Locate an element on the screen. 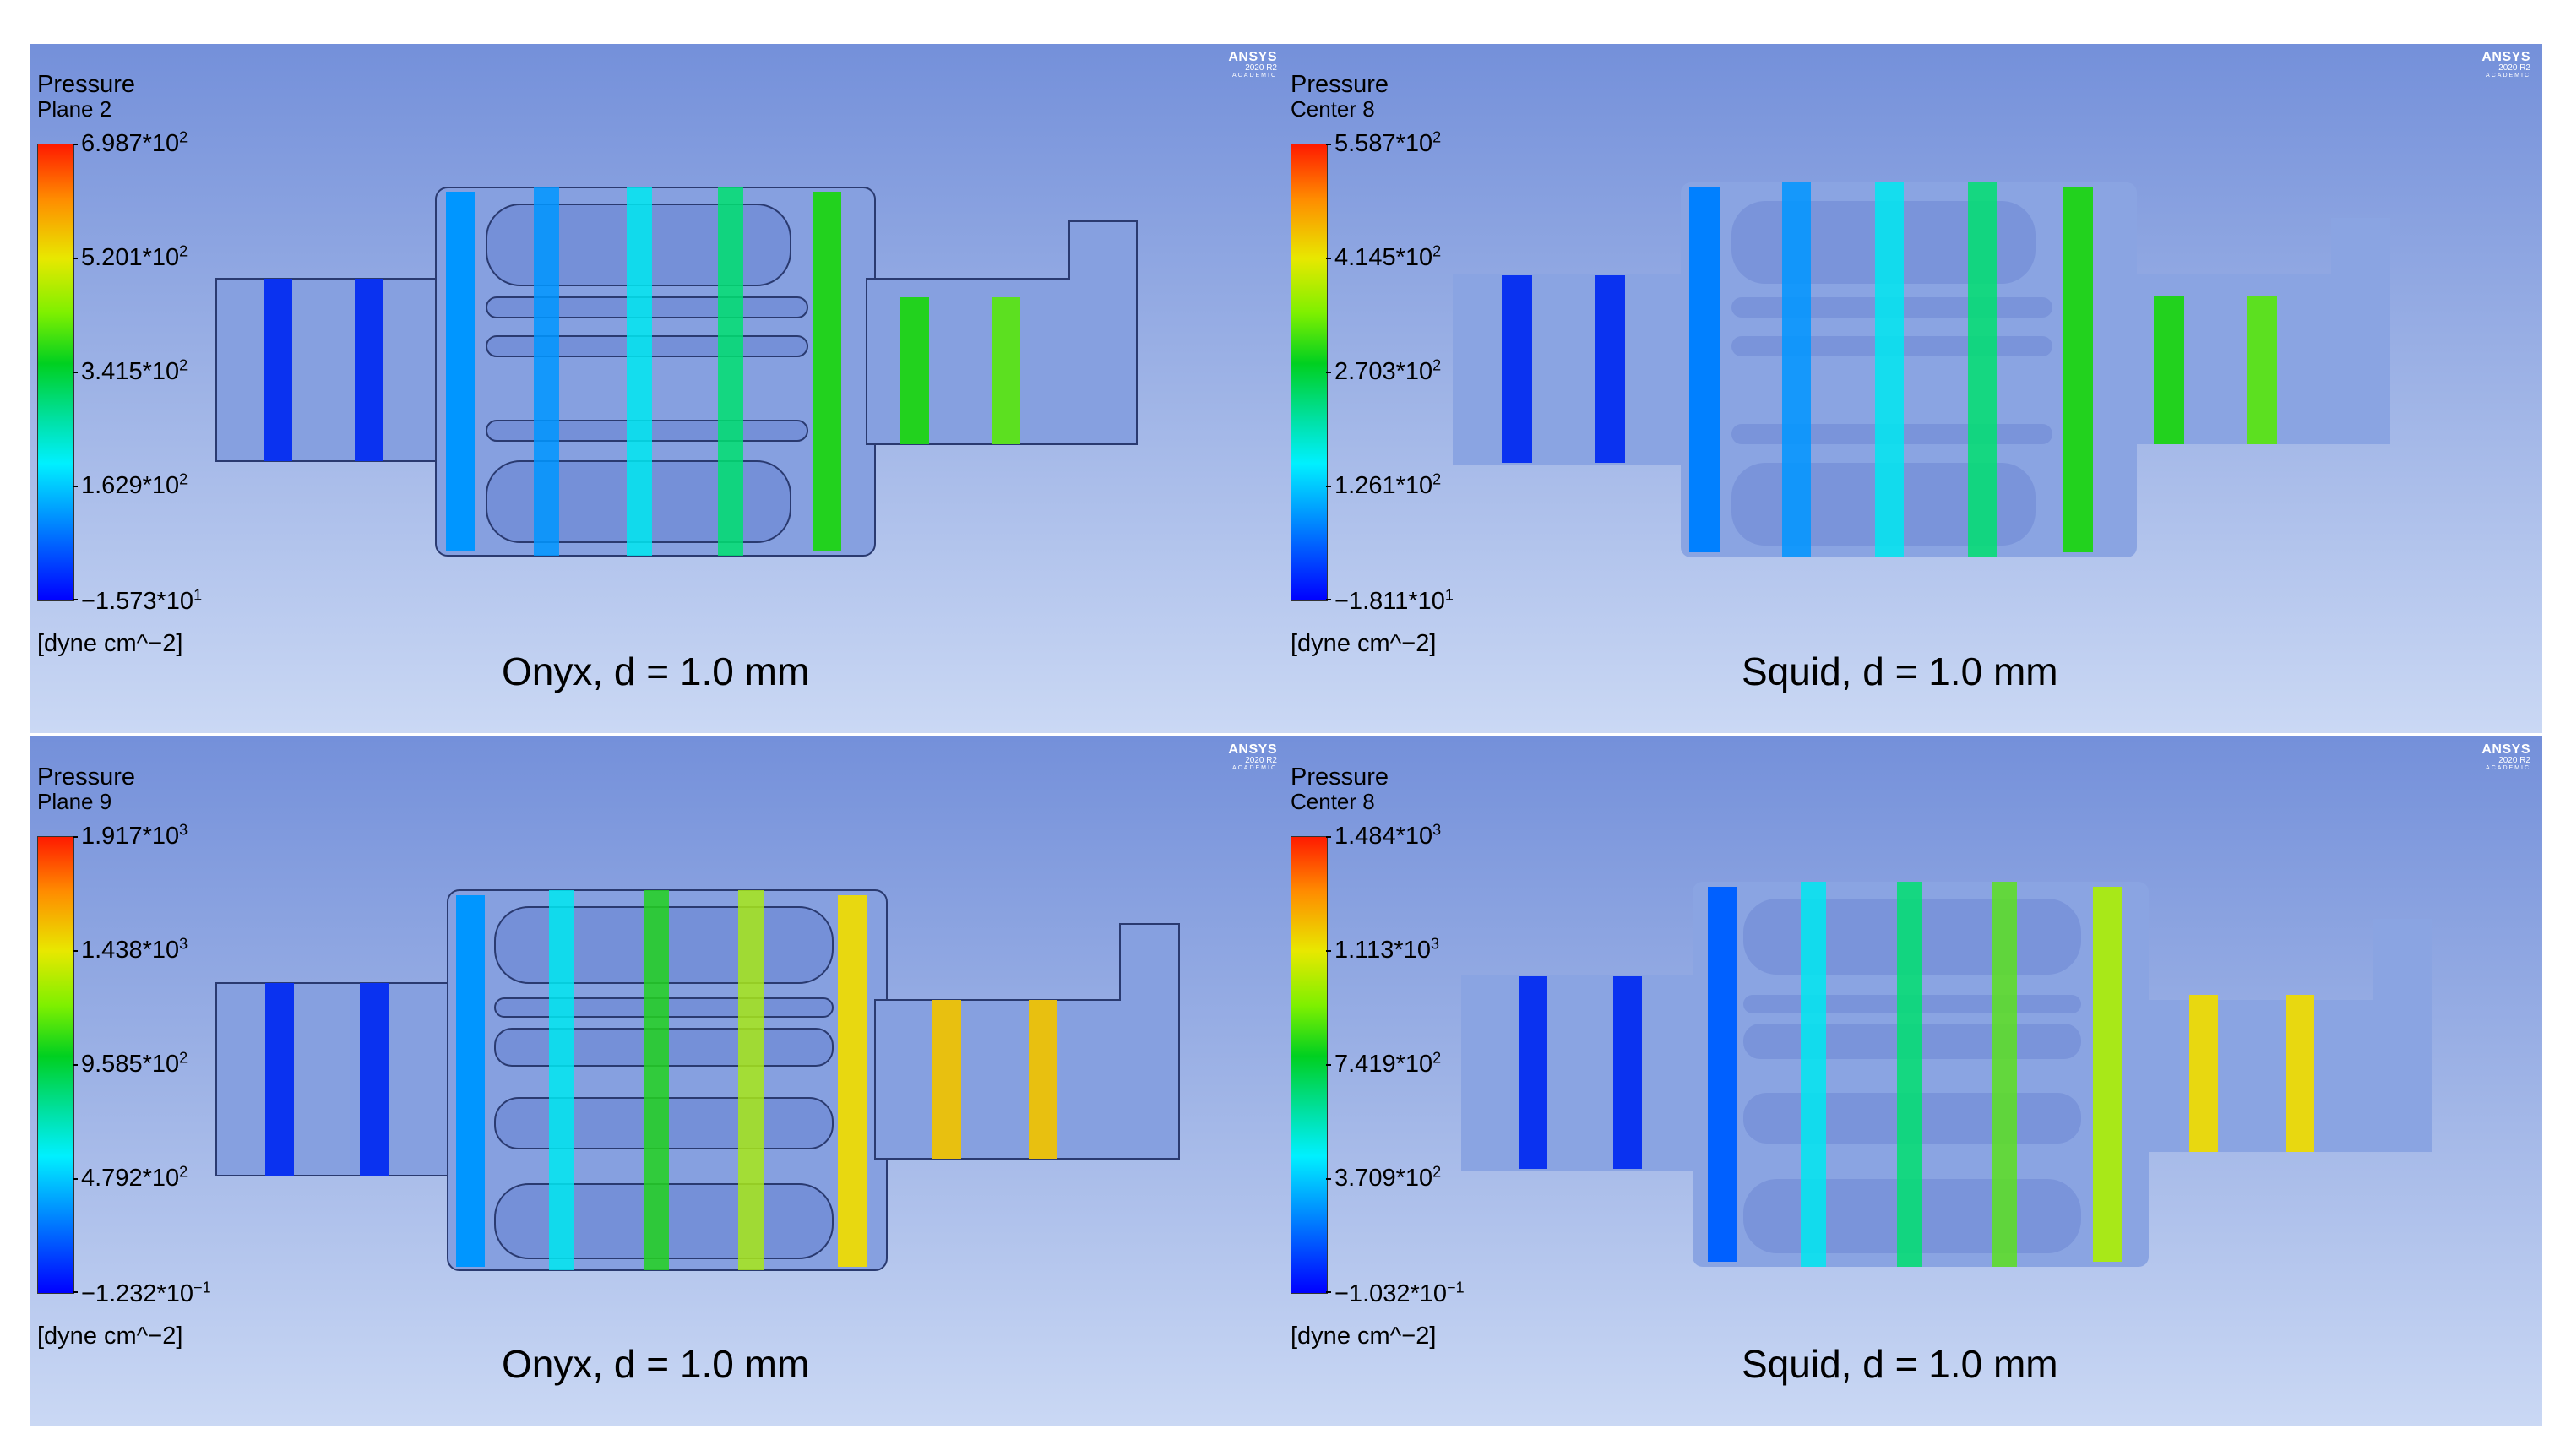 The height and width of the screenshot is (1456, 2571). pressure-contour-squid-center8-b is located at coordinates (1946, 1074).